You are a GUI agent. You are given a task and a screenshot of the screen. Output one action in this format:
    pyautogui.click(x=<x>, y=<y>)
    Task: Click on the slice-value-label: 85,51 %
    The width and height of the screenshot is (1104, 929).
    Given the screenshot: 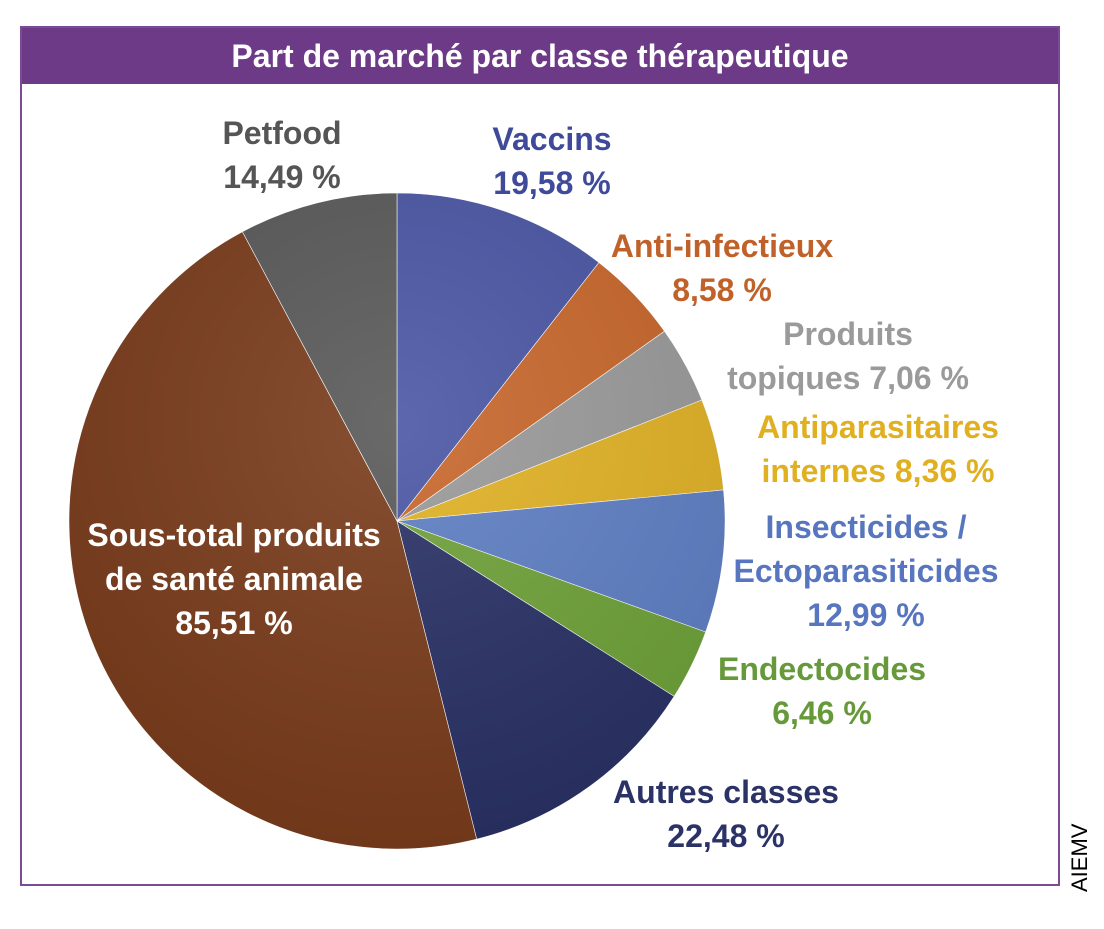 What is the action you would take?
    pyautogui.click(x=233, y=623)
    